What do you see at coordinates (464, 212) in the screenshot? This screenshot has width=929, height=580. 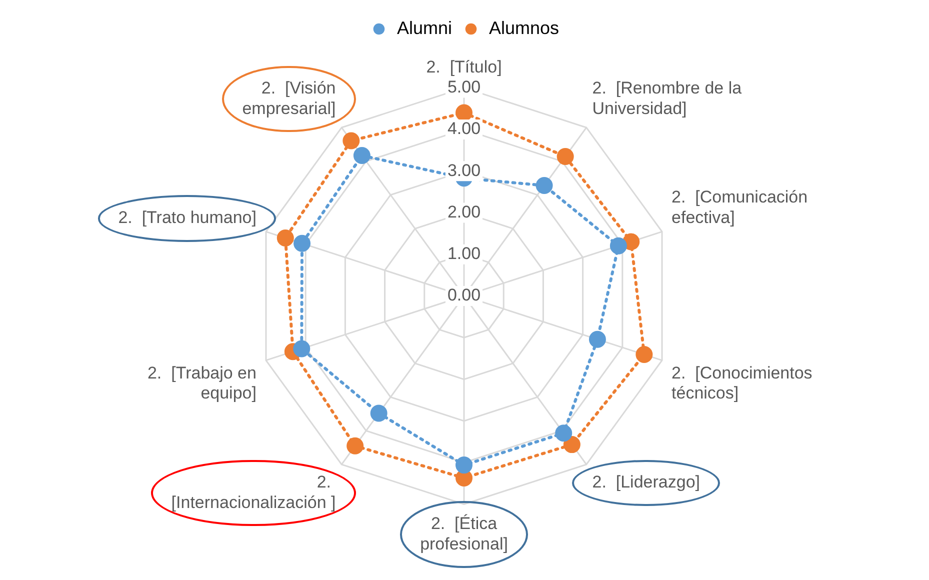 I see `y-tick-label: 2.00` at bounding box center [464, 212].